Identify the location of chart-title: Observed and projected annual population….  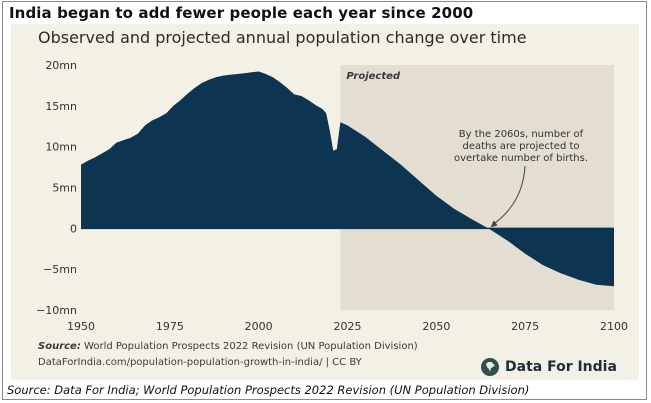
(282, 37).